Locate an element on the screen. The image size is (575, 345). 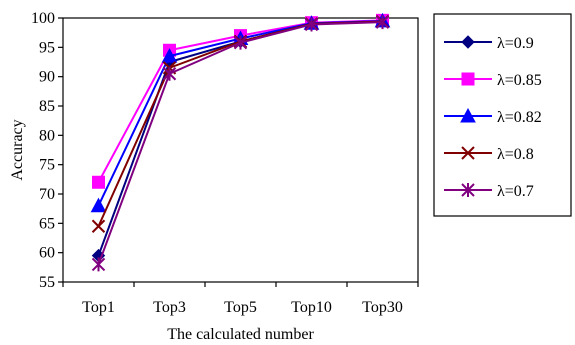
legend-entry: λ=0.85 is located at coordinates (493, 80).